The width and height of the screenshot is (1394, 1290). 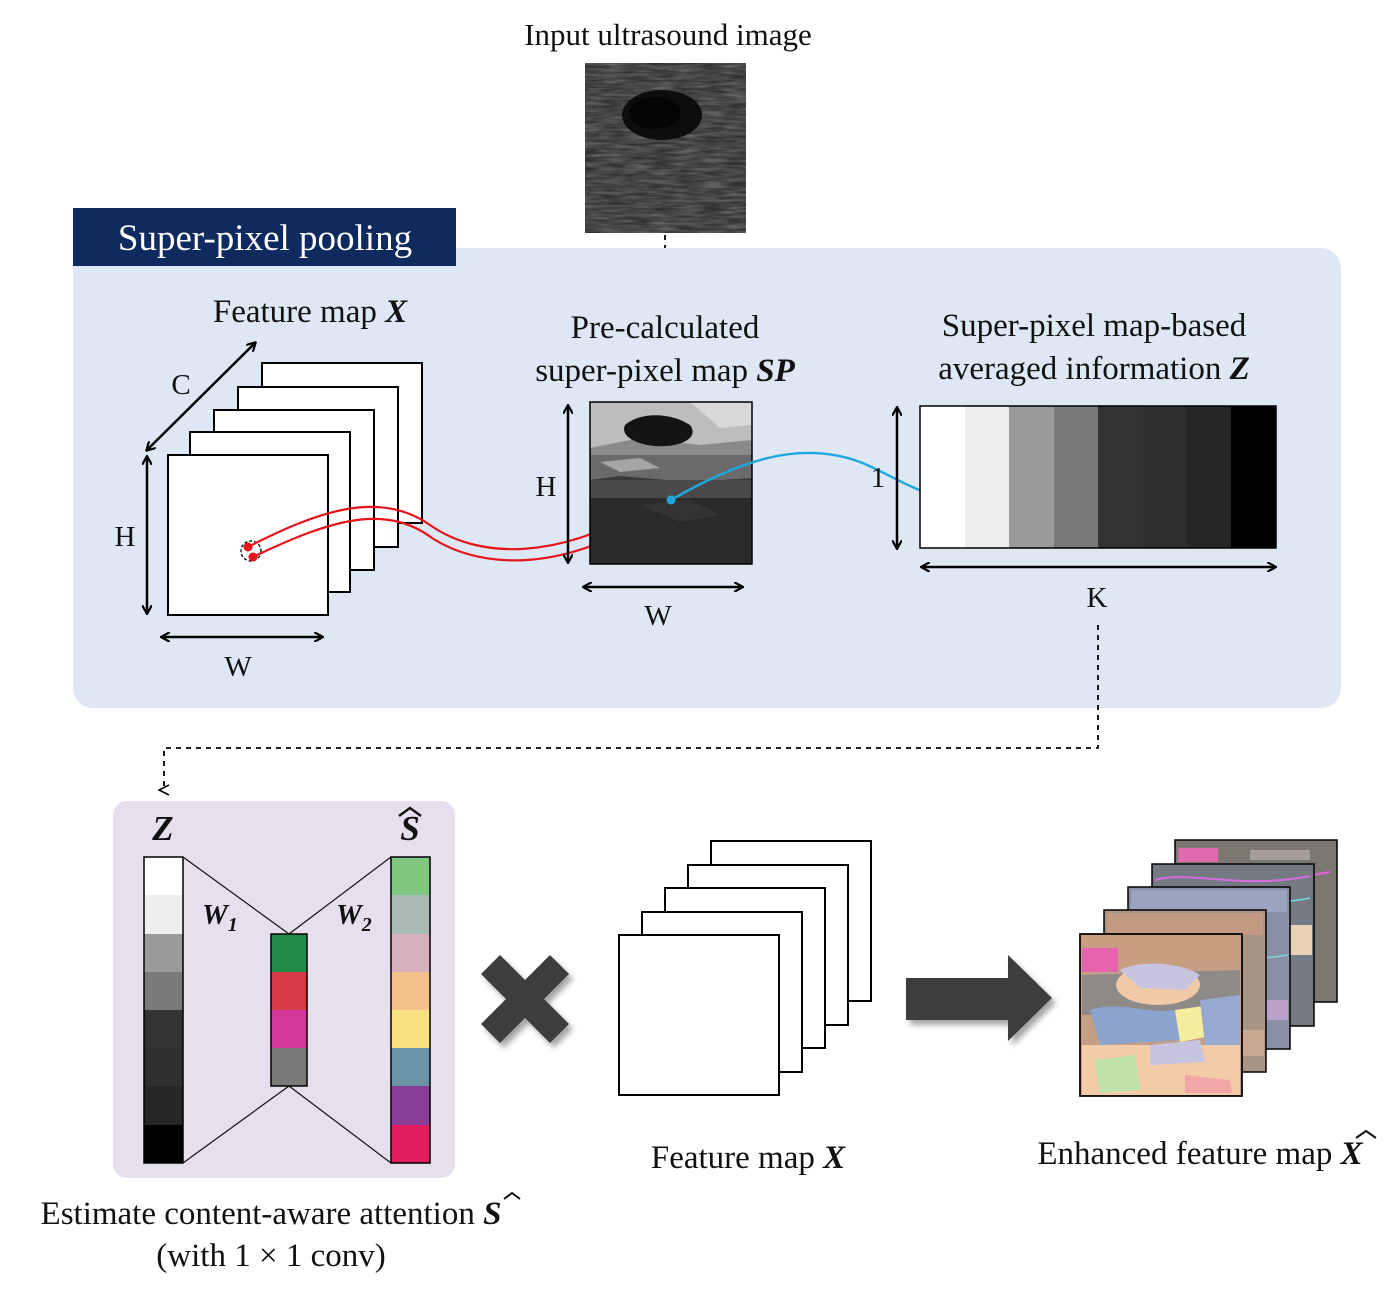 What do you see at coordinates (238, 667) in the screenshot?
I see `w-dimension-label: W` at bounding box center [238, 667].